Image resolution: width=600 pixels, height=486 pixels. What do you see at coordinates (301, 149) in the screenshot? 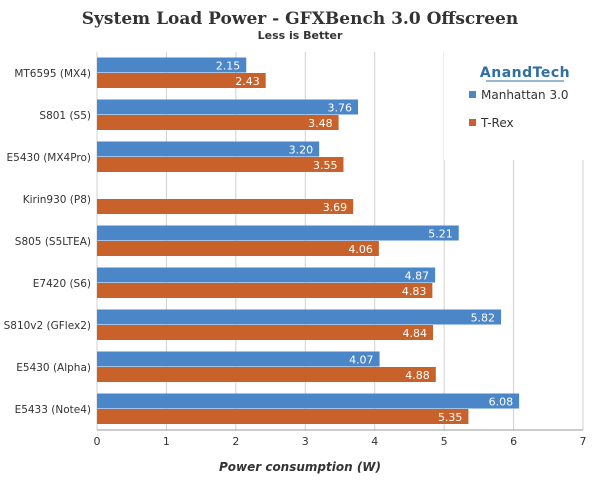
I see `data-label: 3.20` at bounding box center [301, 149].